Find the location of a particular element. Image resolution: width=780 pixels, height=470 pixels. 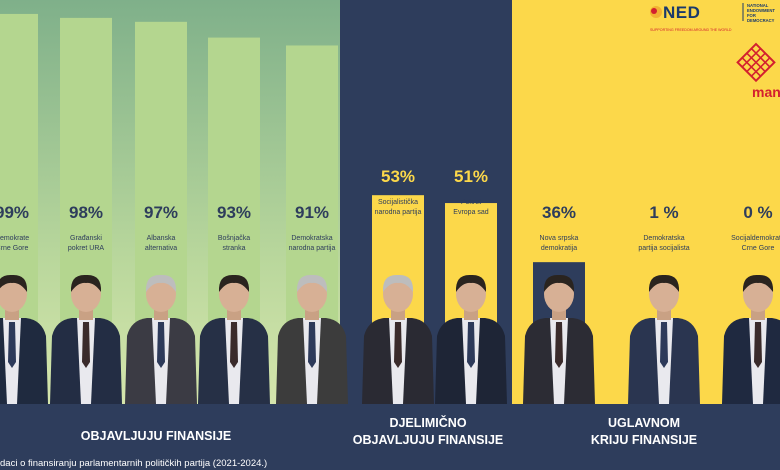

category-label: alternativa is located at coordinates (161, 248).